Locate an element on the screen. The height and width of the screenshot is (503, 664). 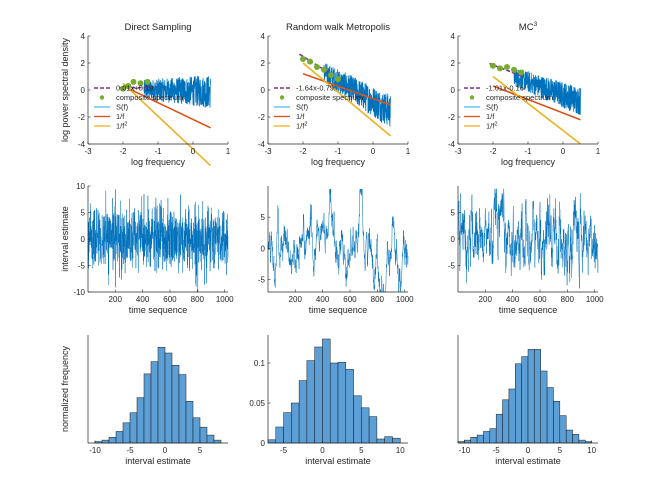
x-tick-label: -5 is located at coordinates (497, 450).